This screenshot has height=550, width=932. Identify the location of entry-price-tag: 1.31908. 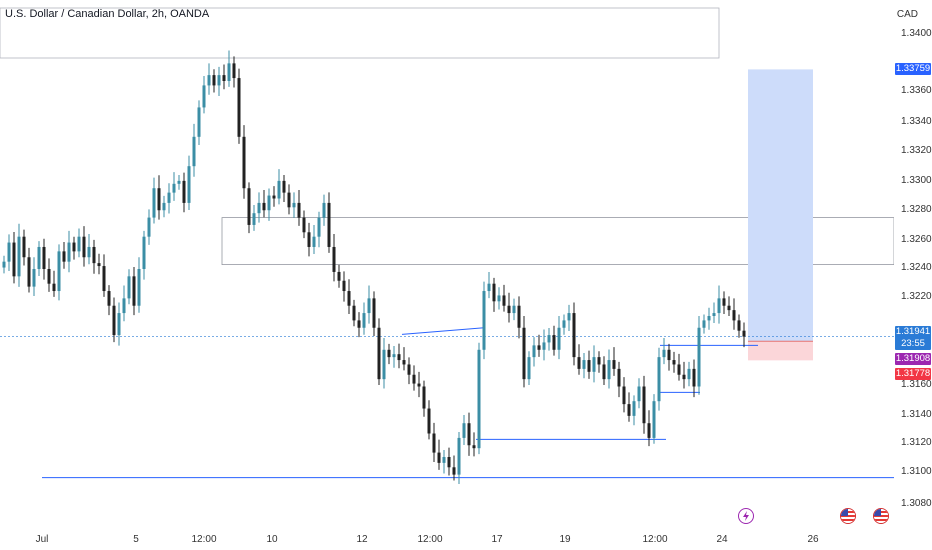
(913, 359).